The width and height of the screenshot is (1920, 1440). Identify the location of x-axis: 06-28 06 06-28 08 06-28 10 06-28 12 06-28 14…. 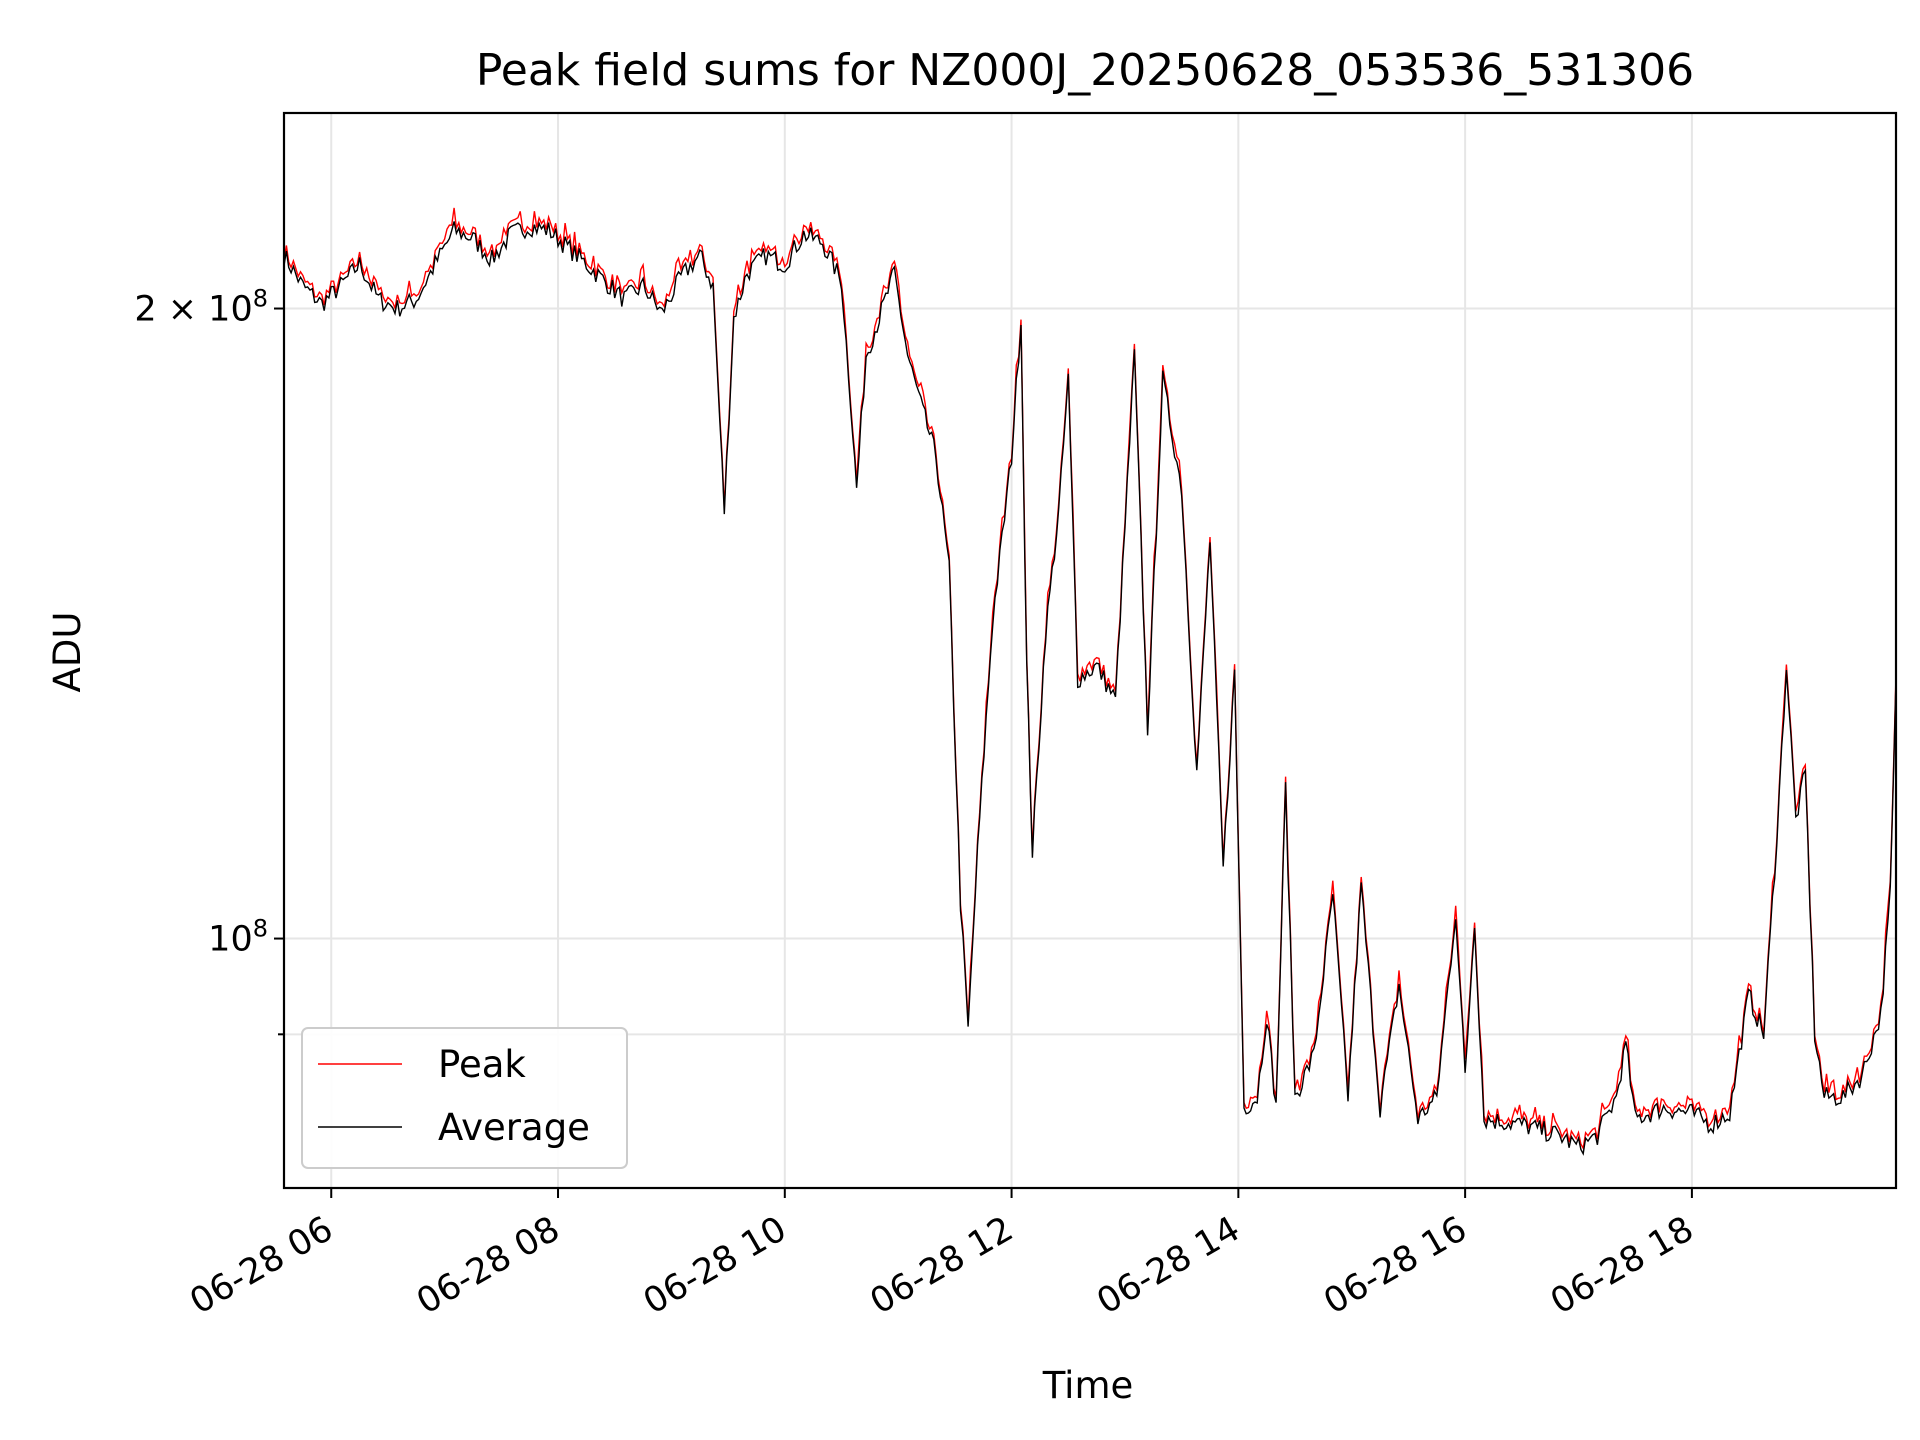
(941, 1255).